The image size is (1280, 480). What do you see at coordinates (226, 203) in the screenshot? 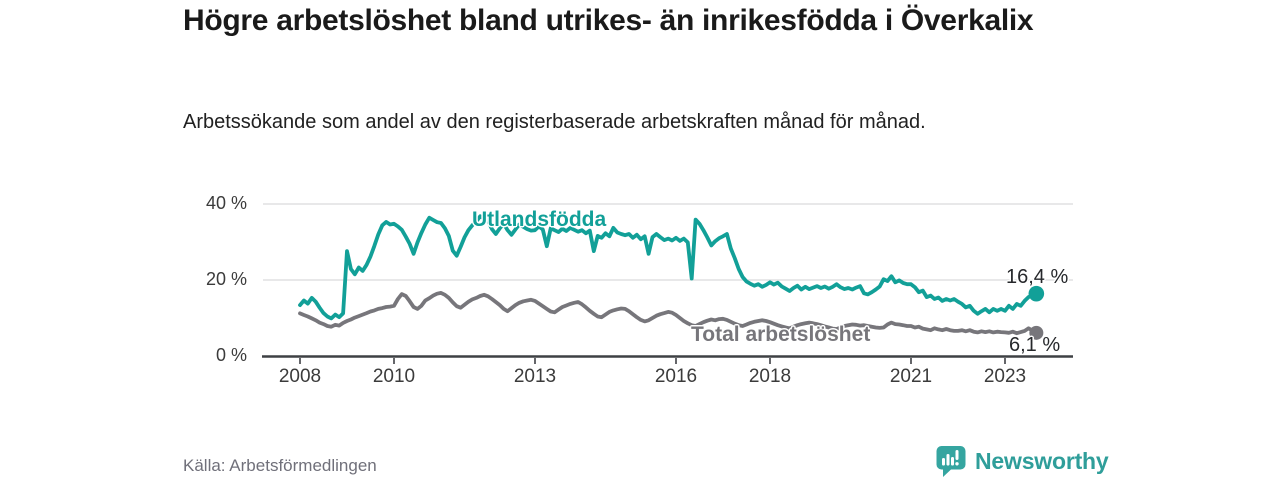
I see `y-tick-label: 40 %` at bounding box center [226, 203].